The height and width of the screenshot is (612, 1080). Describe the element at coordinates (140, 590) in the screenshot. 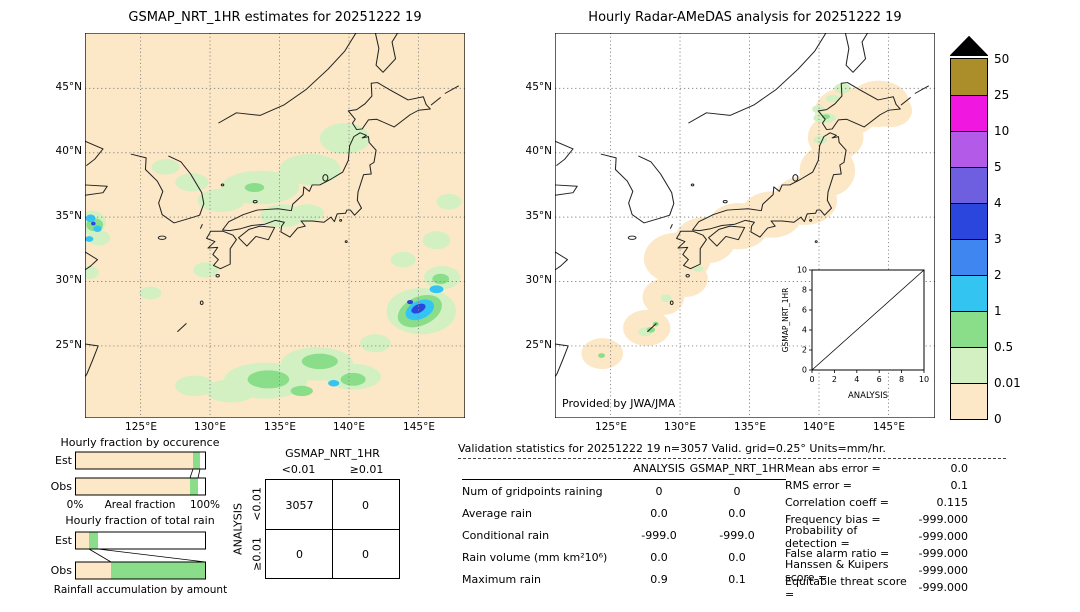

I see `totalrain-chart-footer: Rainfall accumulation by amount` at that location.